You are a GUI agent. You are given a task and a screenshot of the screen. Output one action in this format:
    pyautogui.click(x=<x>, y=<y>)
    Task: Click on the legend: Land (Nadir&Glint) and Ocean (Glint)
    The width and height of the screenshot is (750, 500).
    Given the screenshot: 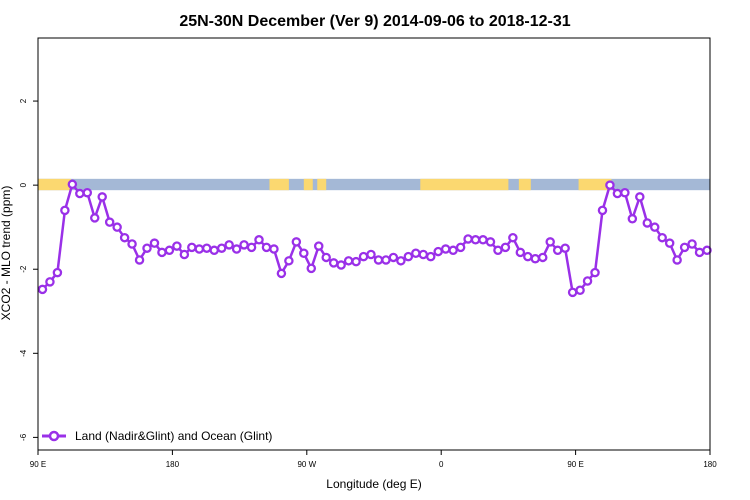 What is the action you would take?
    pyautogui.click(x=157, y=436)
    